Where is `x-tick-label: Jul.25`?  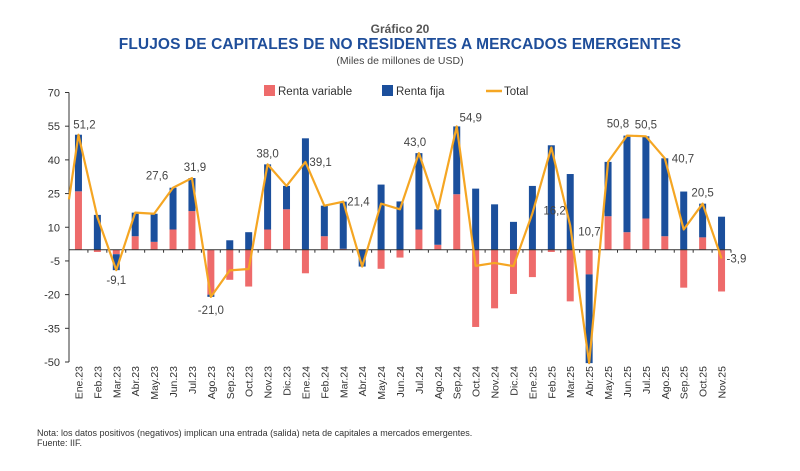 x-tick-label: Jul.25 is located at coordinates (647, 380).